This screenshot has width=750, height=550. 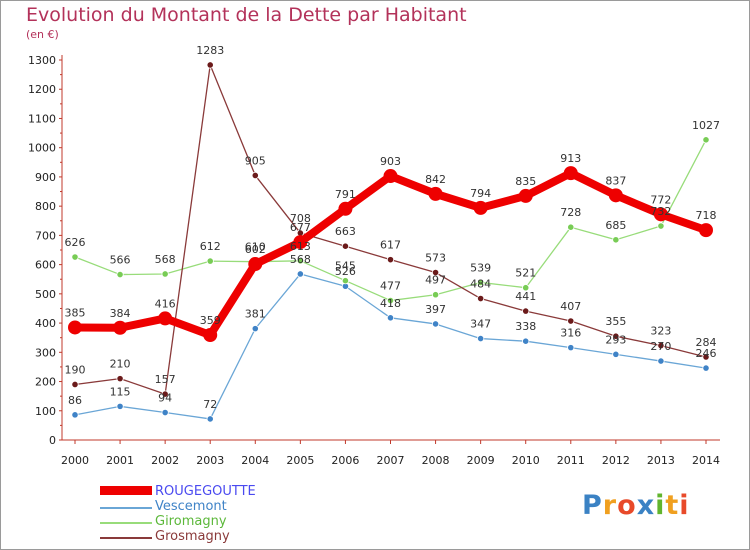 I want to click on data-label-giromagny: 568, so click(x=165, y=259).